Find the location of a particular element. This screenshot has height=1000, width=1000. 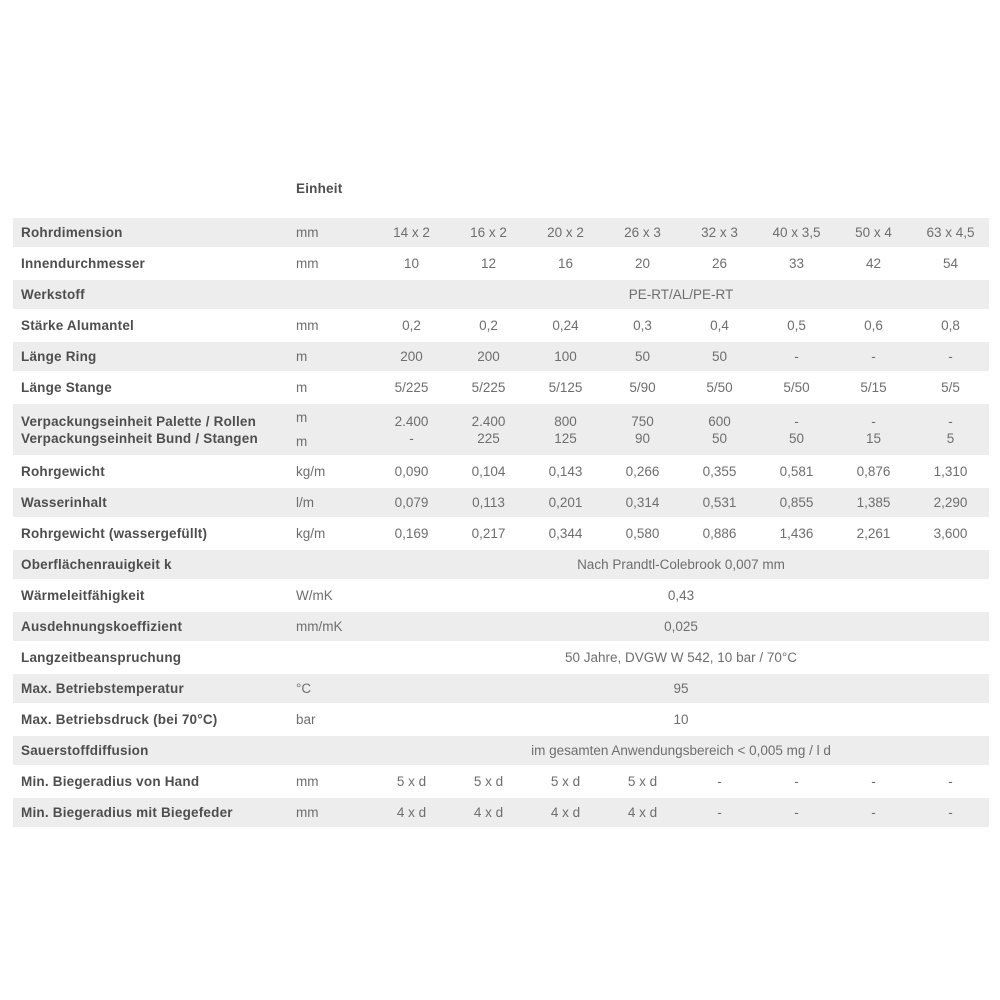

value-cell: 5/90 is located at coordinates (642, 387).